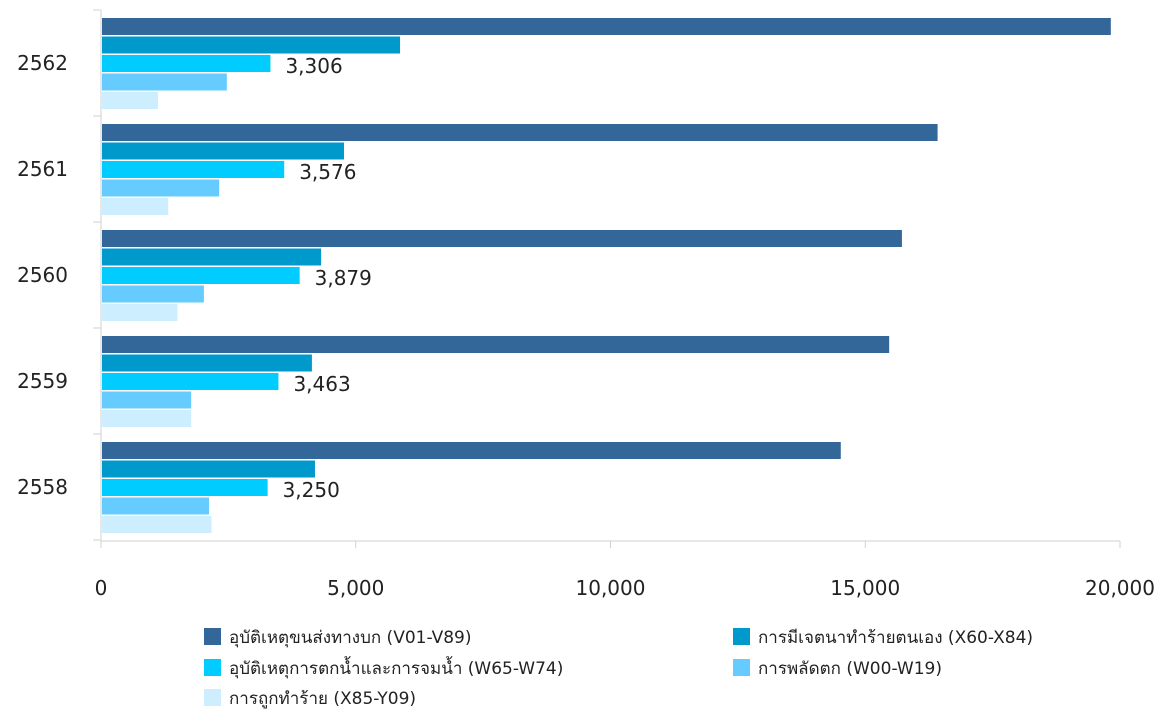 This screenshot has width=1162, height=722. What do you see at coordinates (42, 487) in the screenshot?
I see `category-label: 2558` at bounding box center [42, 487].